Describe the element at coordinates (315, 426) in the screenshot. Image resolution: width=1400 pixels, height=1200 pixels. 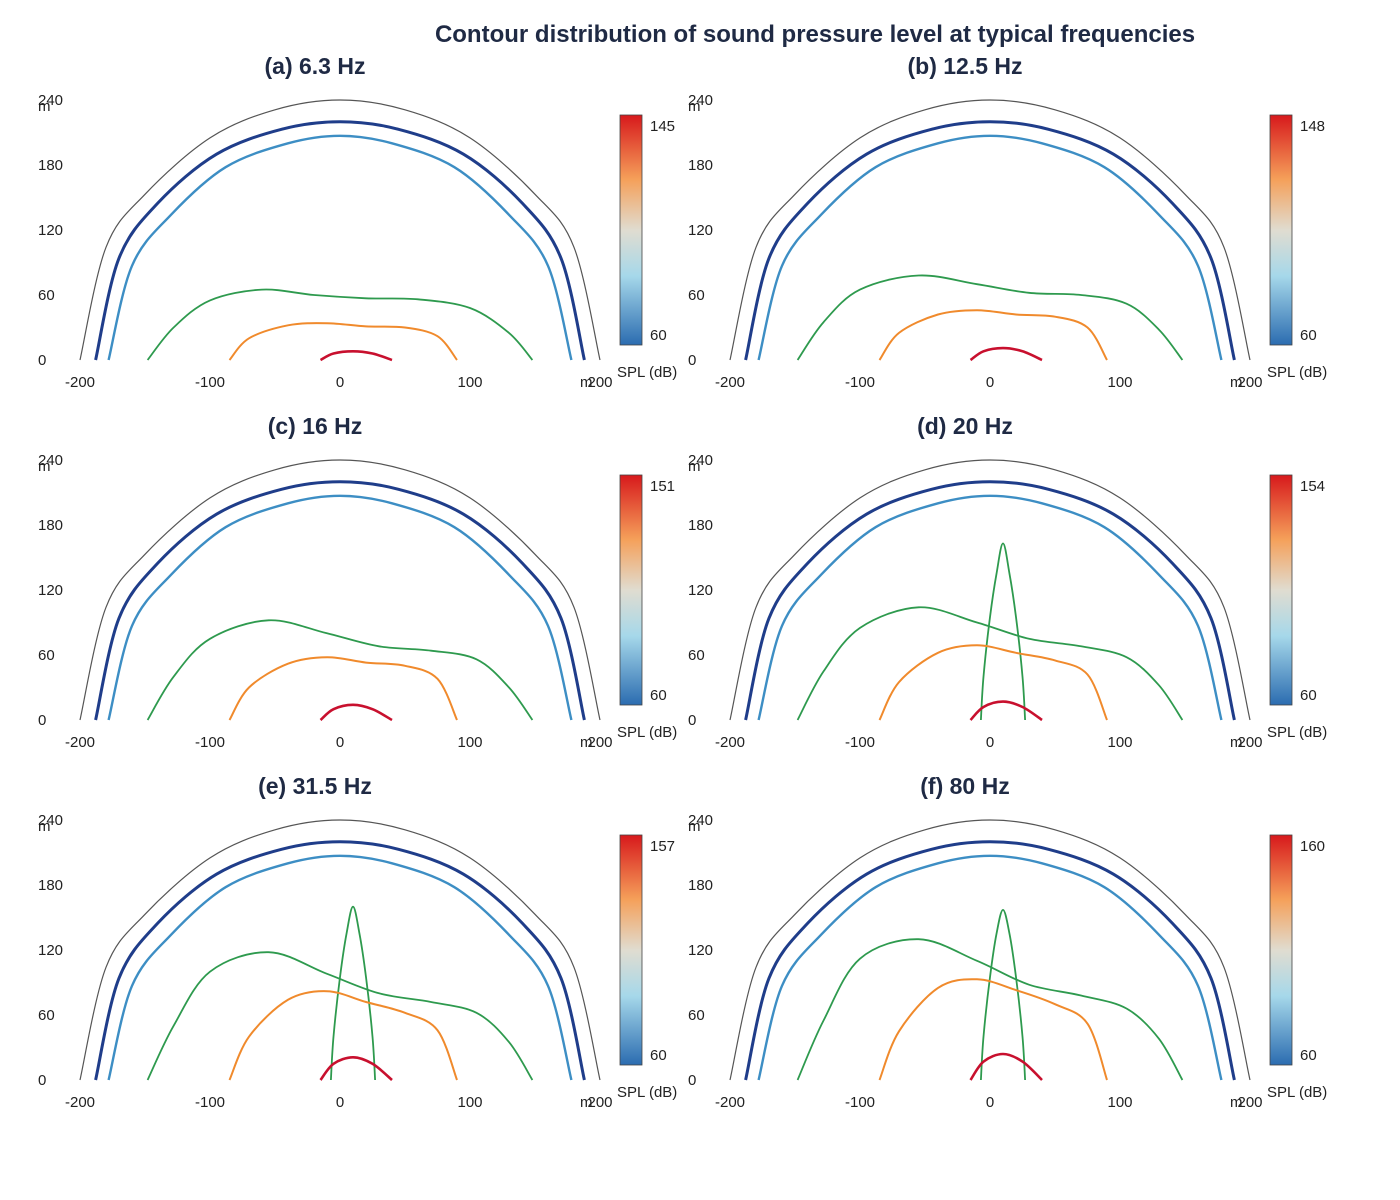
I see `panel-title: (c) 16 Hz` at that location.